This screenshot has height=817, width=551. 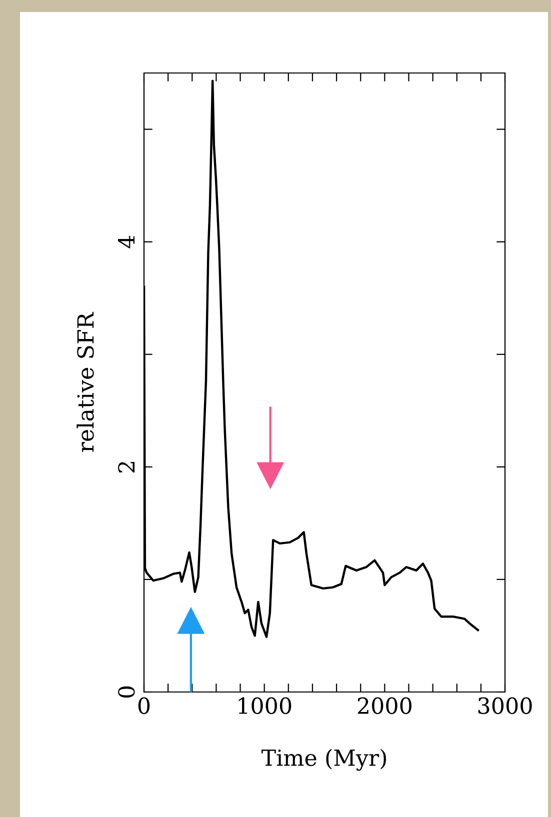 What do you see at coordinates (385, 705) in the screenshot?
I see `x-tick-label: 2000` at bounding box center [385, 705].